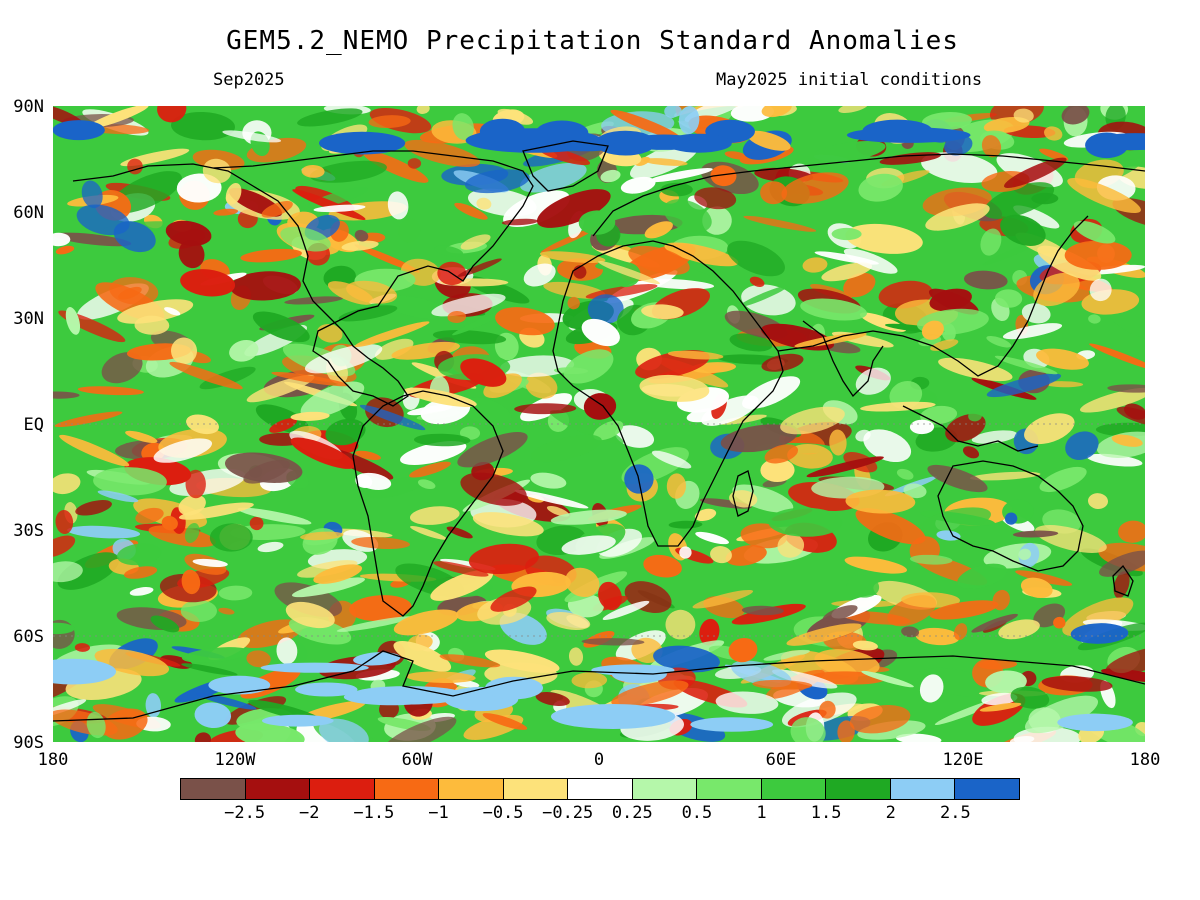  Describe the element at coordinates (697, 813) in the screenshot. I see `colorbar-tick-label: 0.5` at that location.